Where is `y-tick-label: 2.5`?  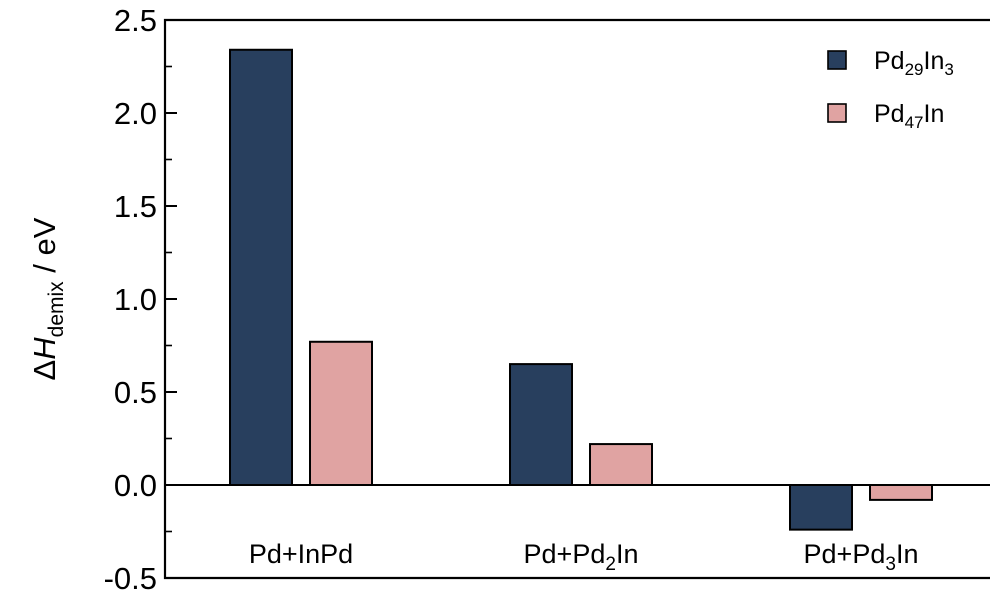 y-tick-label: 2.5 is located at coordinates (135, 20).